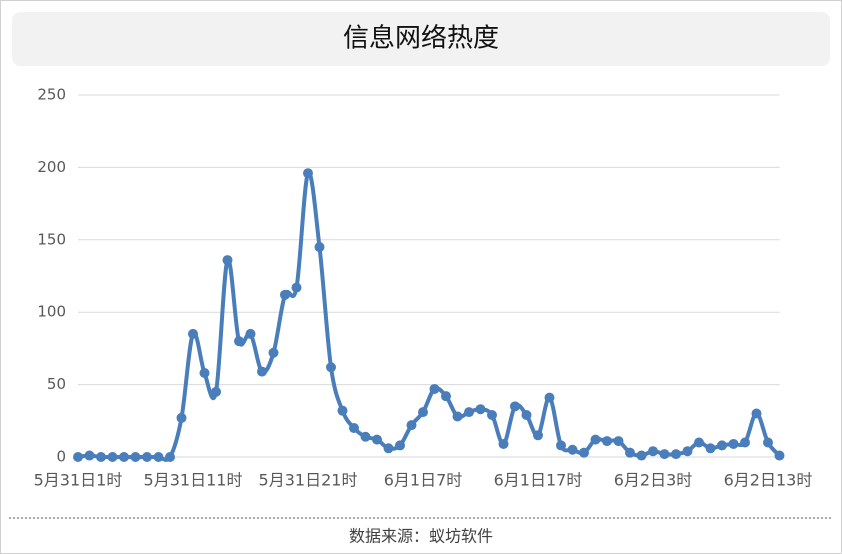 This screenshot has width=842, height=554. I want to click on y-tick-label: 200, so click(51, 167).